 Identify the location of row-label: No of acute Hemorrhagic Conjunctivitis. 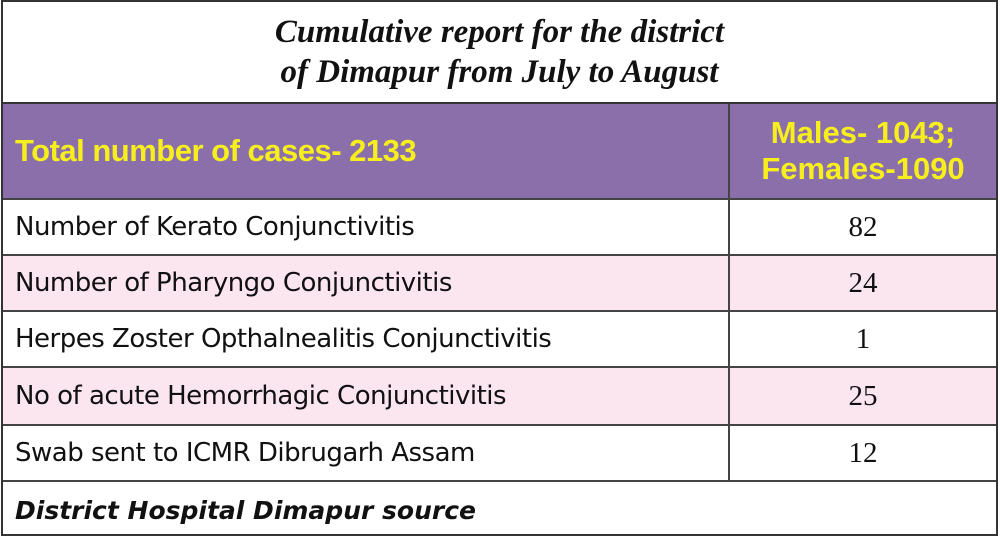
(366, 396).